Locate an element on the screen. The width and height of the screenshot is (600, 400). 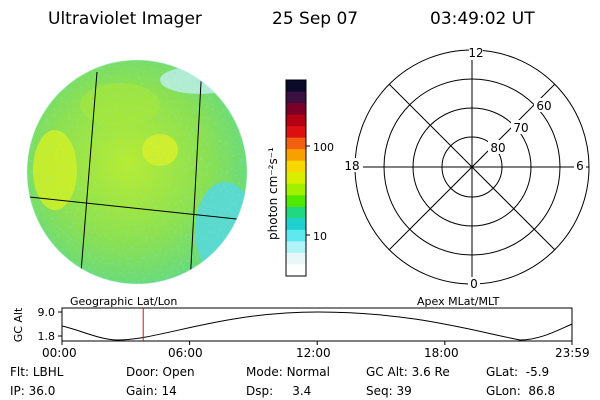
geographic-label: Geographic Lat/Lon is located at coordinates (123, 301).